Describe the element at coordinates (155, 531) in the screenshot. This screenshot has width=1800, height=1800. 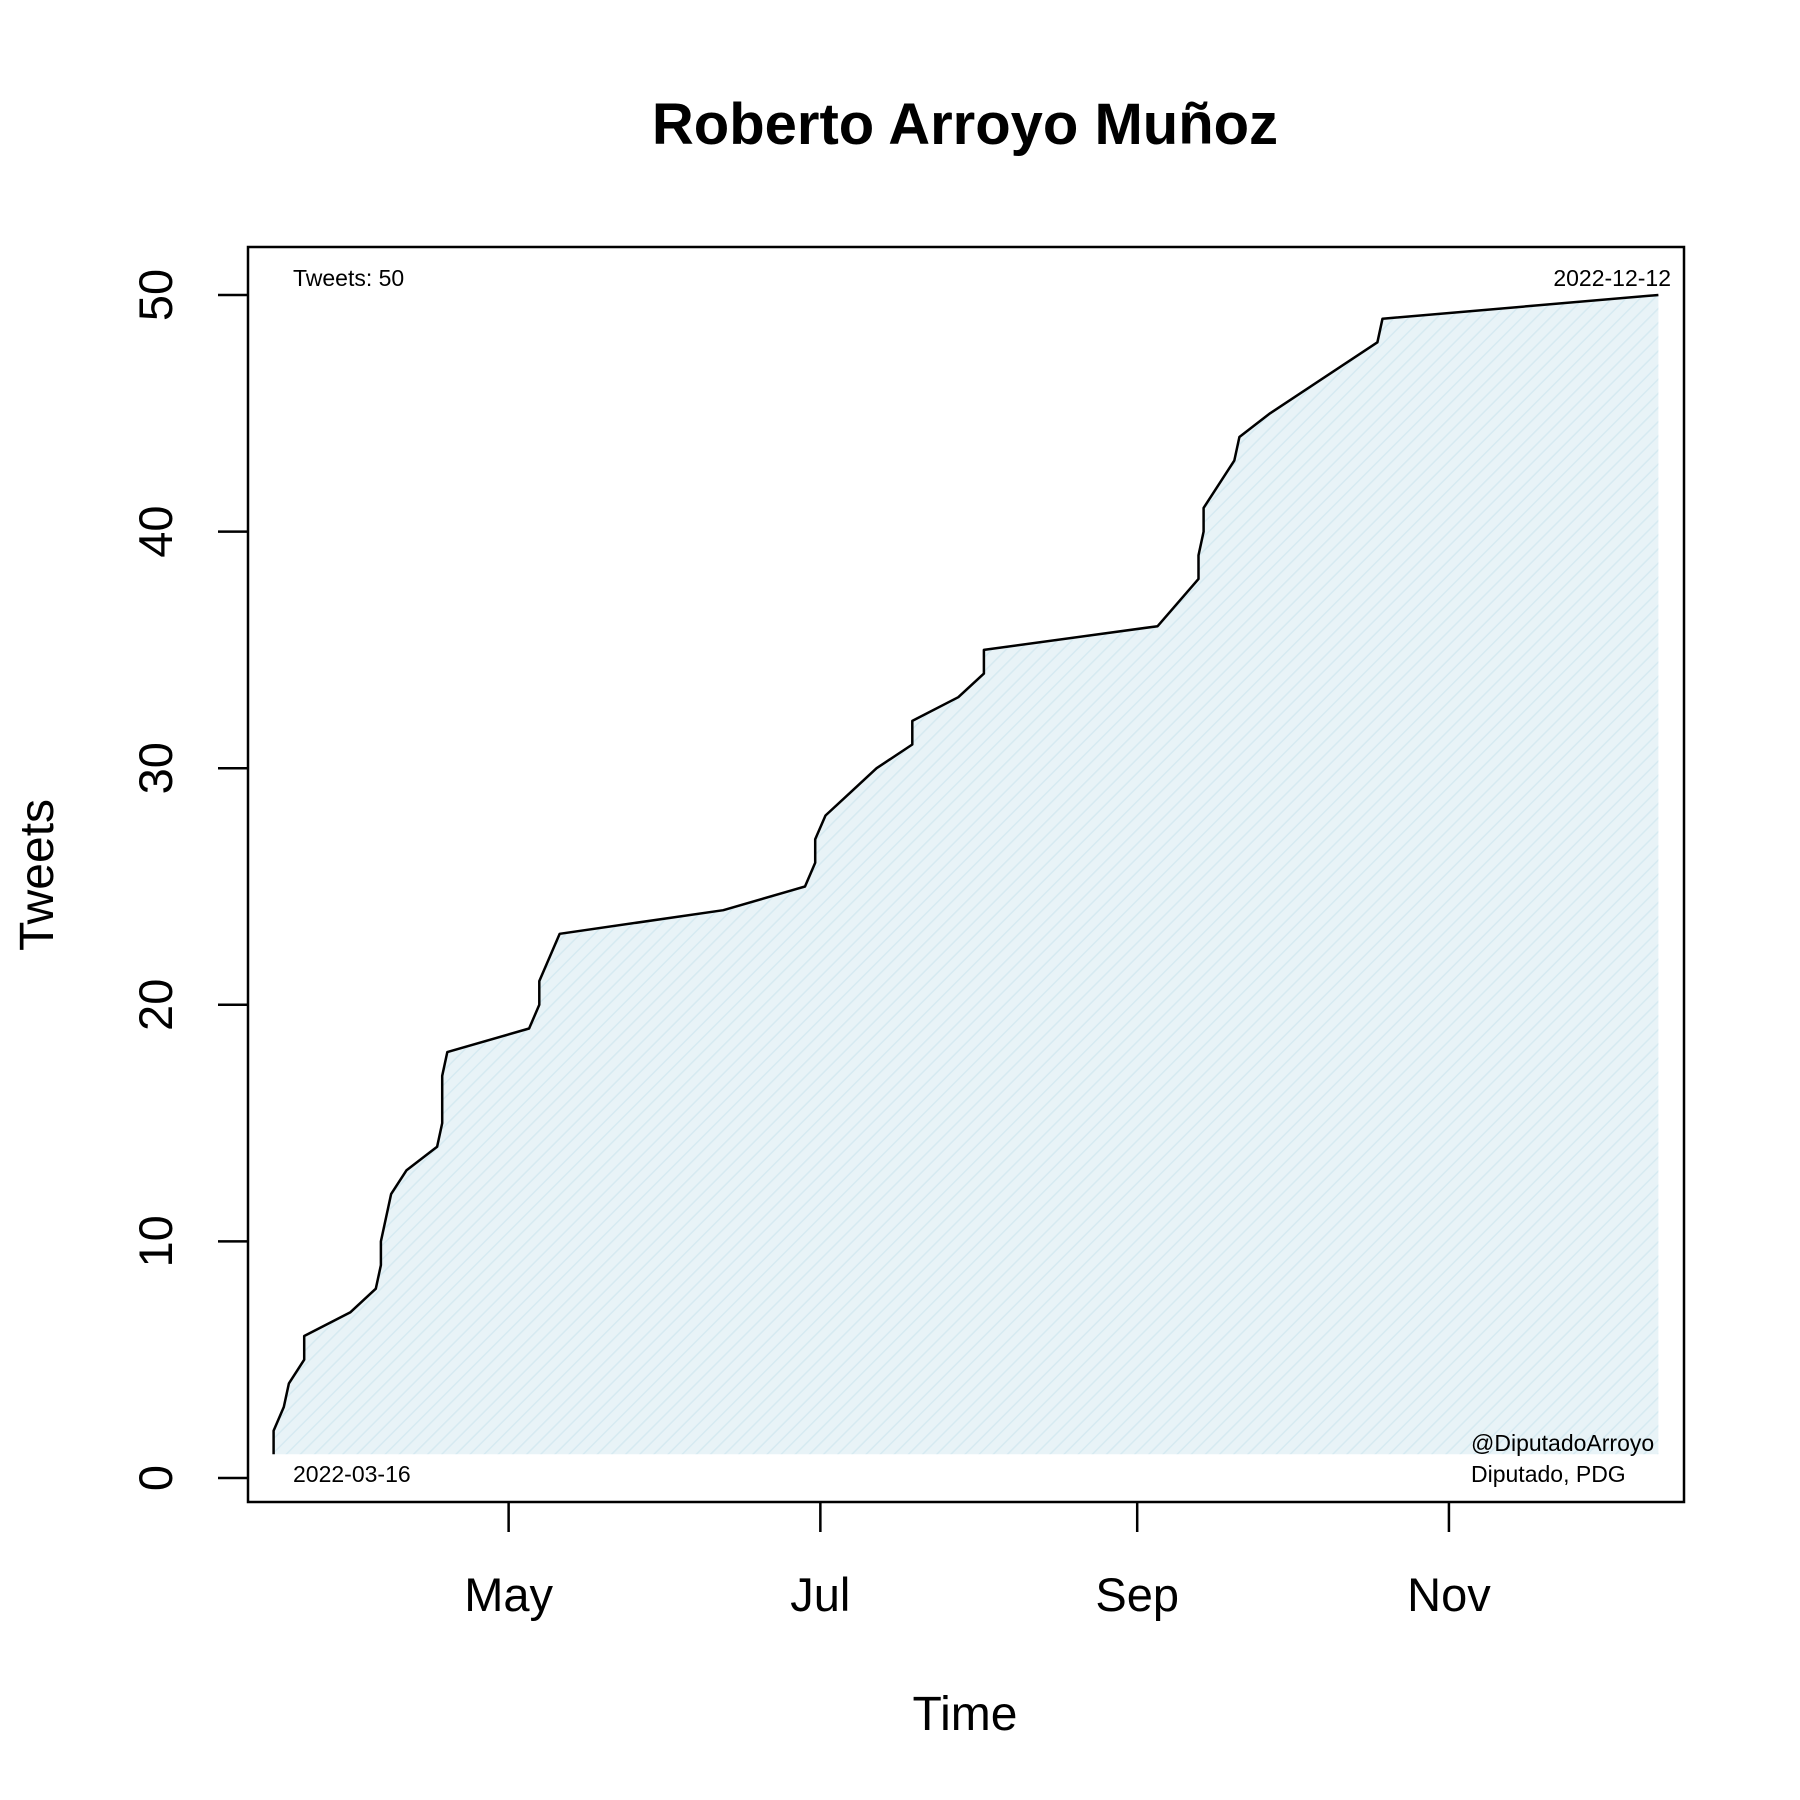
I see `y-tick-label: 40` at that location.